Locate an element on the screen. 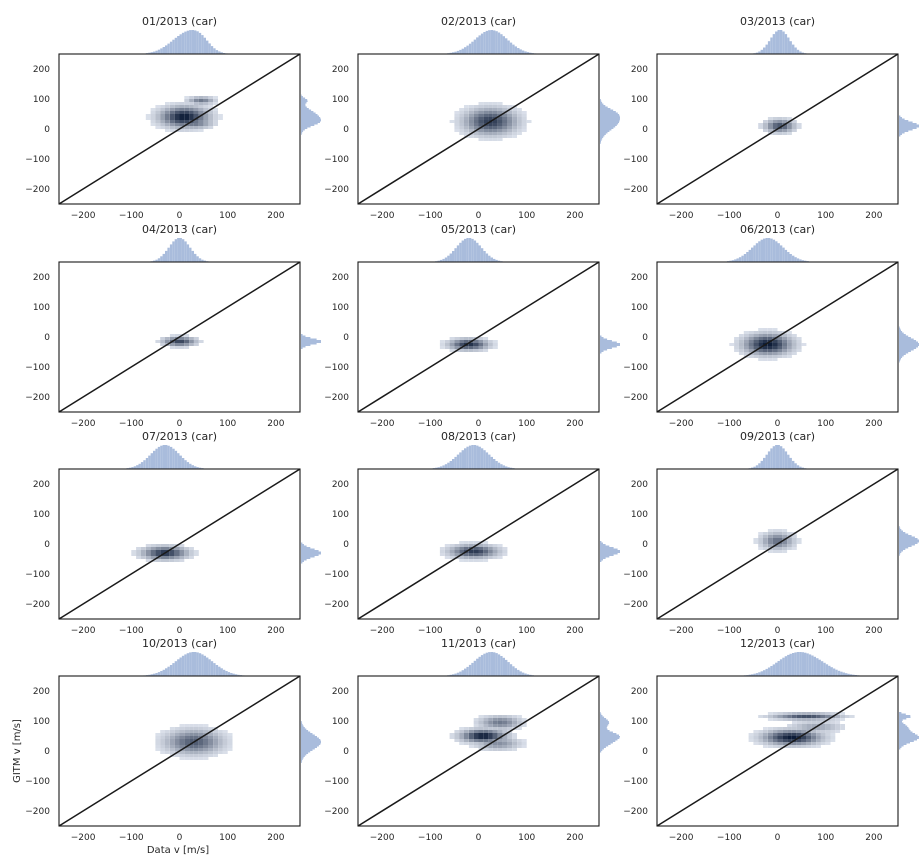 The height and width of the screenshot is (855, 922). subplot-title: 07/2013 (car) is located at coordinates (179, 436).